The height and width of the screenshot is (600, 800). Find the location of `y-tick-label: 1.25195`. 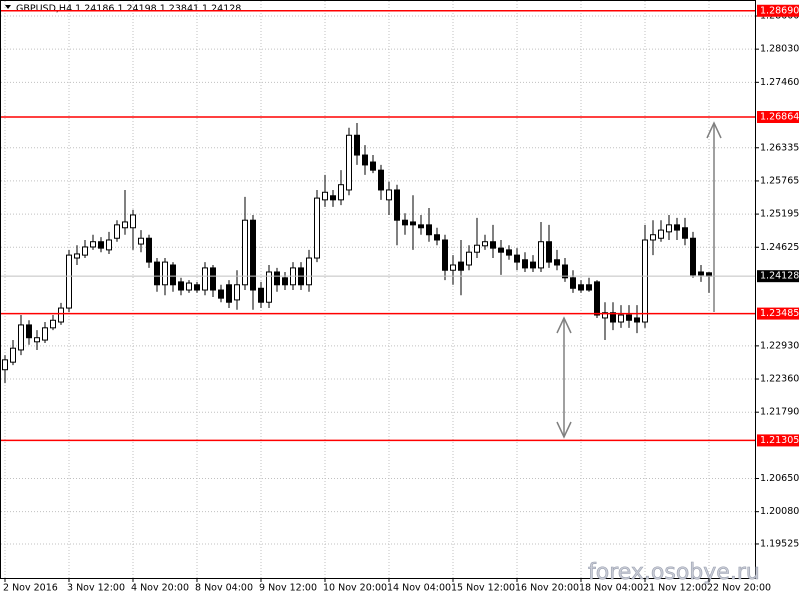

y-tick-label: 1.25195 is located at coordinates (779, 214).